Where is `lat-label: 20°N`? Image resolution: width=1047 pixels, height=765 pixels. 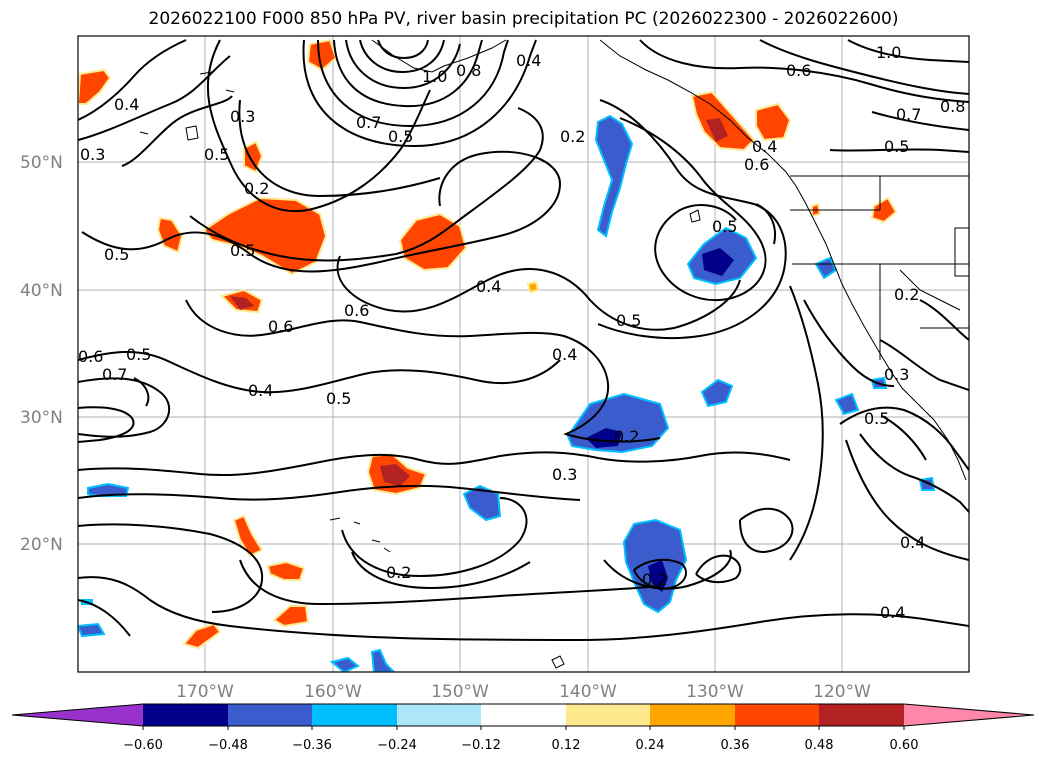
lat-label: 20°N is located at coordinates (41, 545).